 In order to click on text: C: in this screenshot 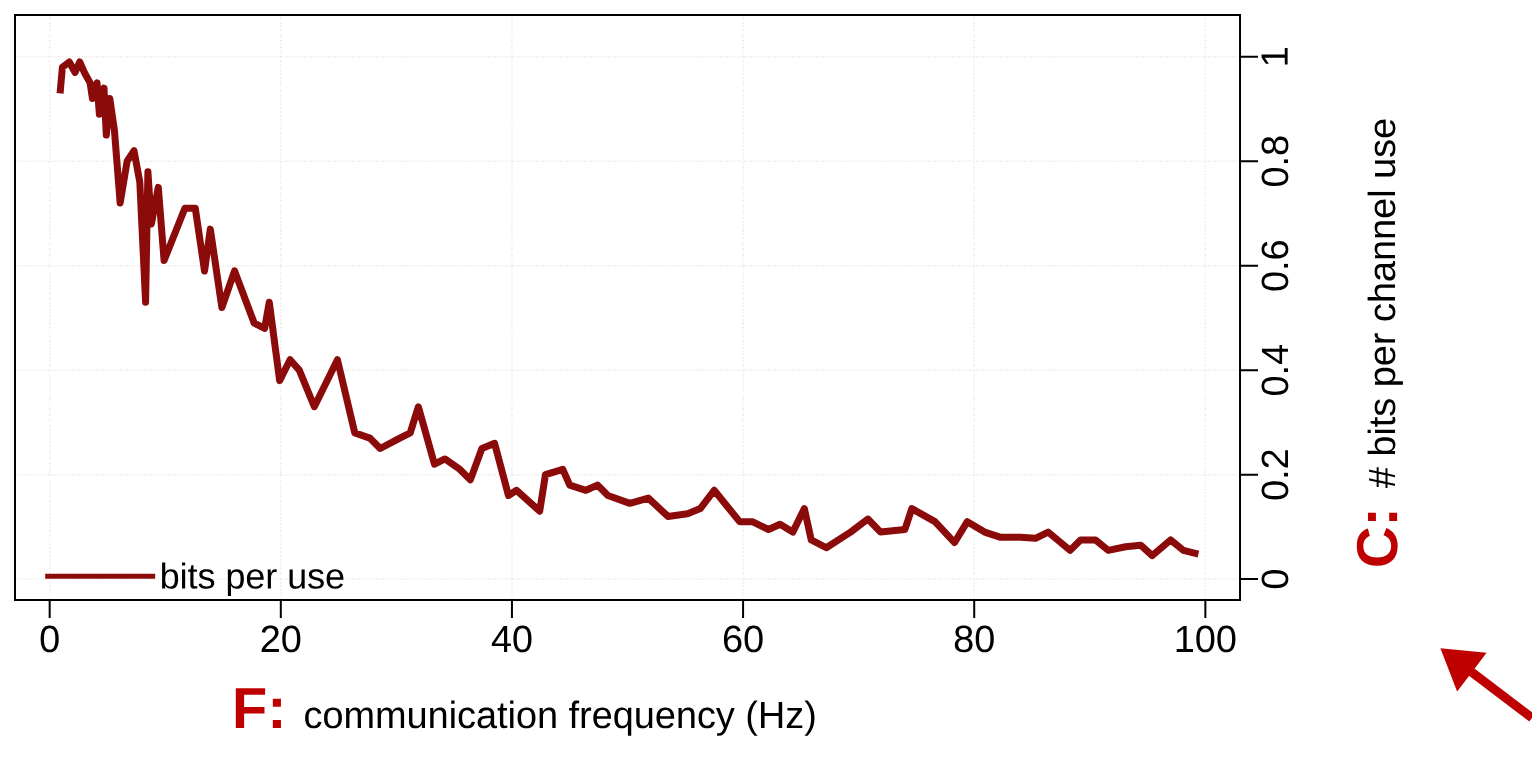, I will do `click(1377, 539)`.